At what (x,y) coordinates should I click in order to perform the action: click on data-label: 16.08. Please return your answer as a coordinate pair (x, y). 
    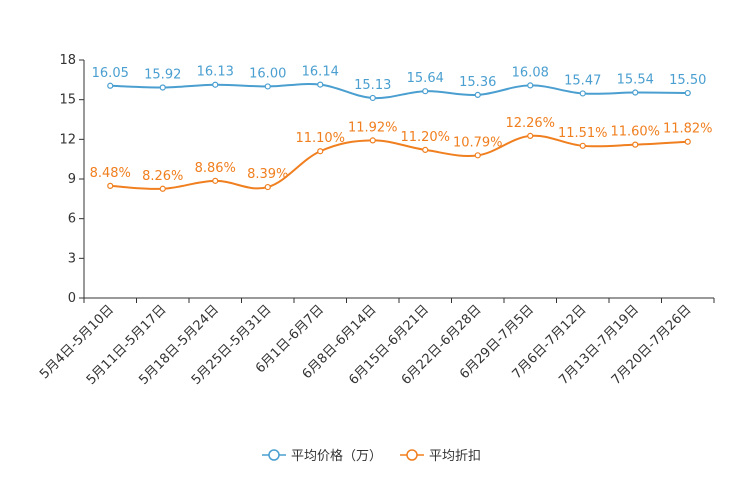
    Looking at the image, I should click on (530, 72).